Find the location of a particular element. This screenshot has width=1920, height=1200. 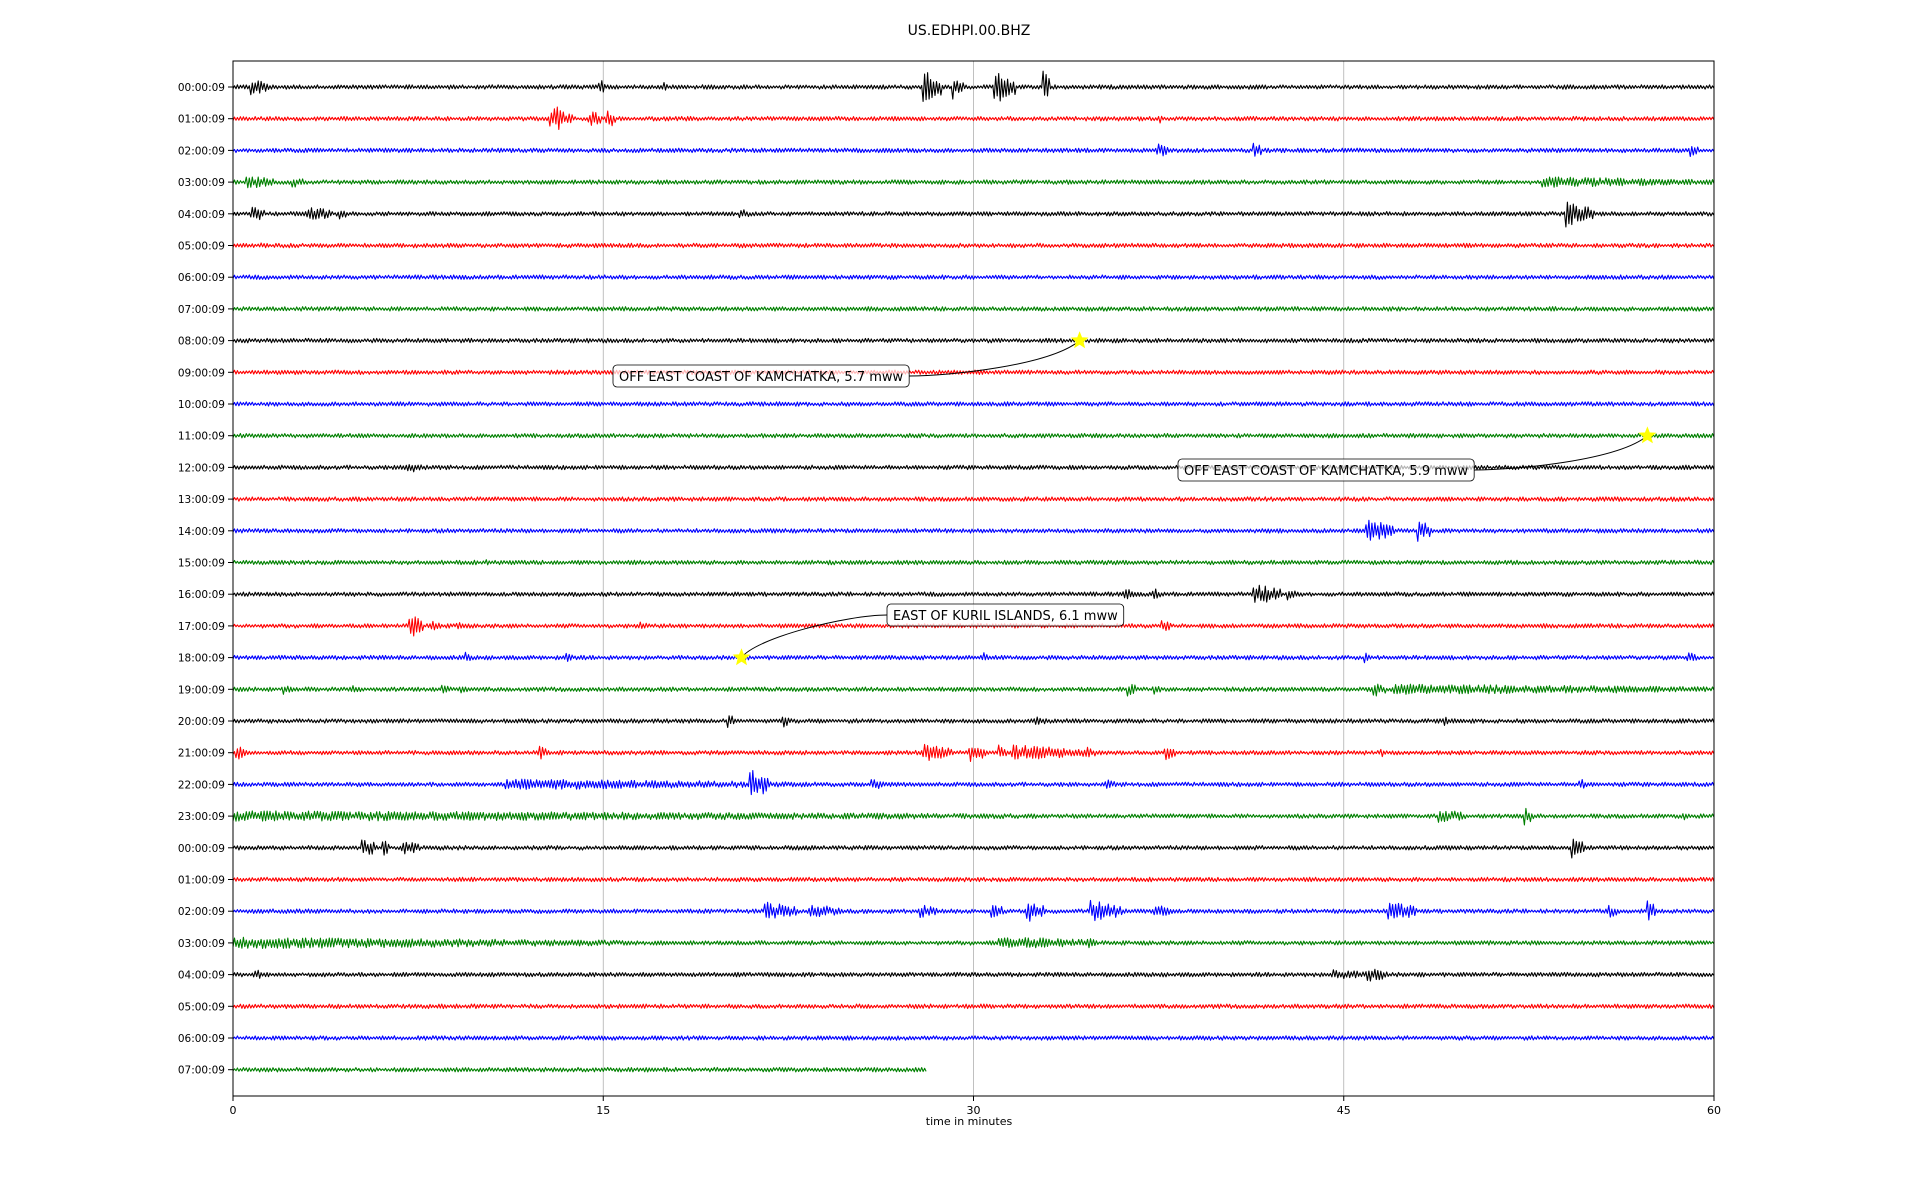

y-tick-label: 21:00:09 is located at coordinates (201, 754).